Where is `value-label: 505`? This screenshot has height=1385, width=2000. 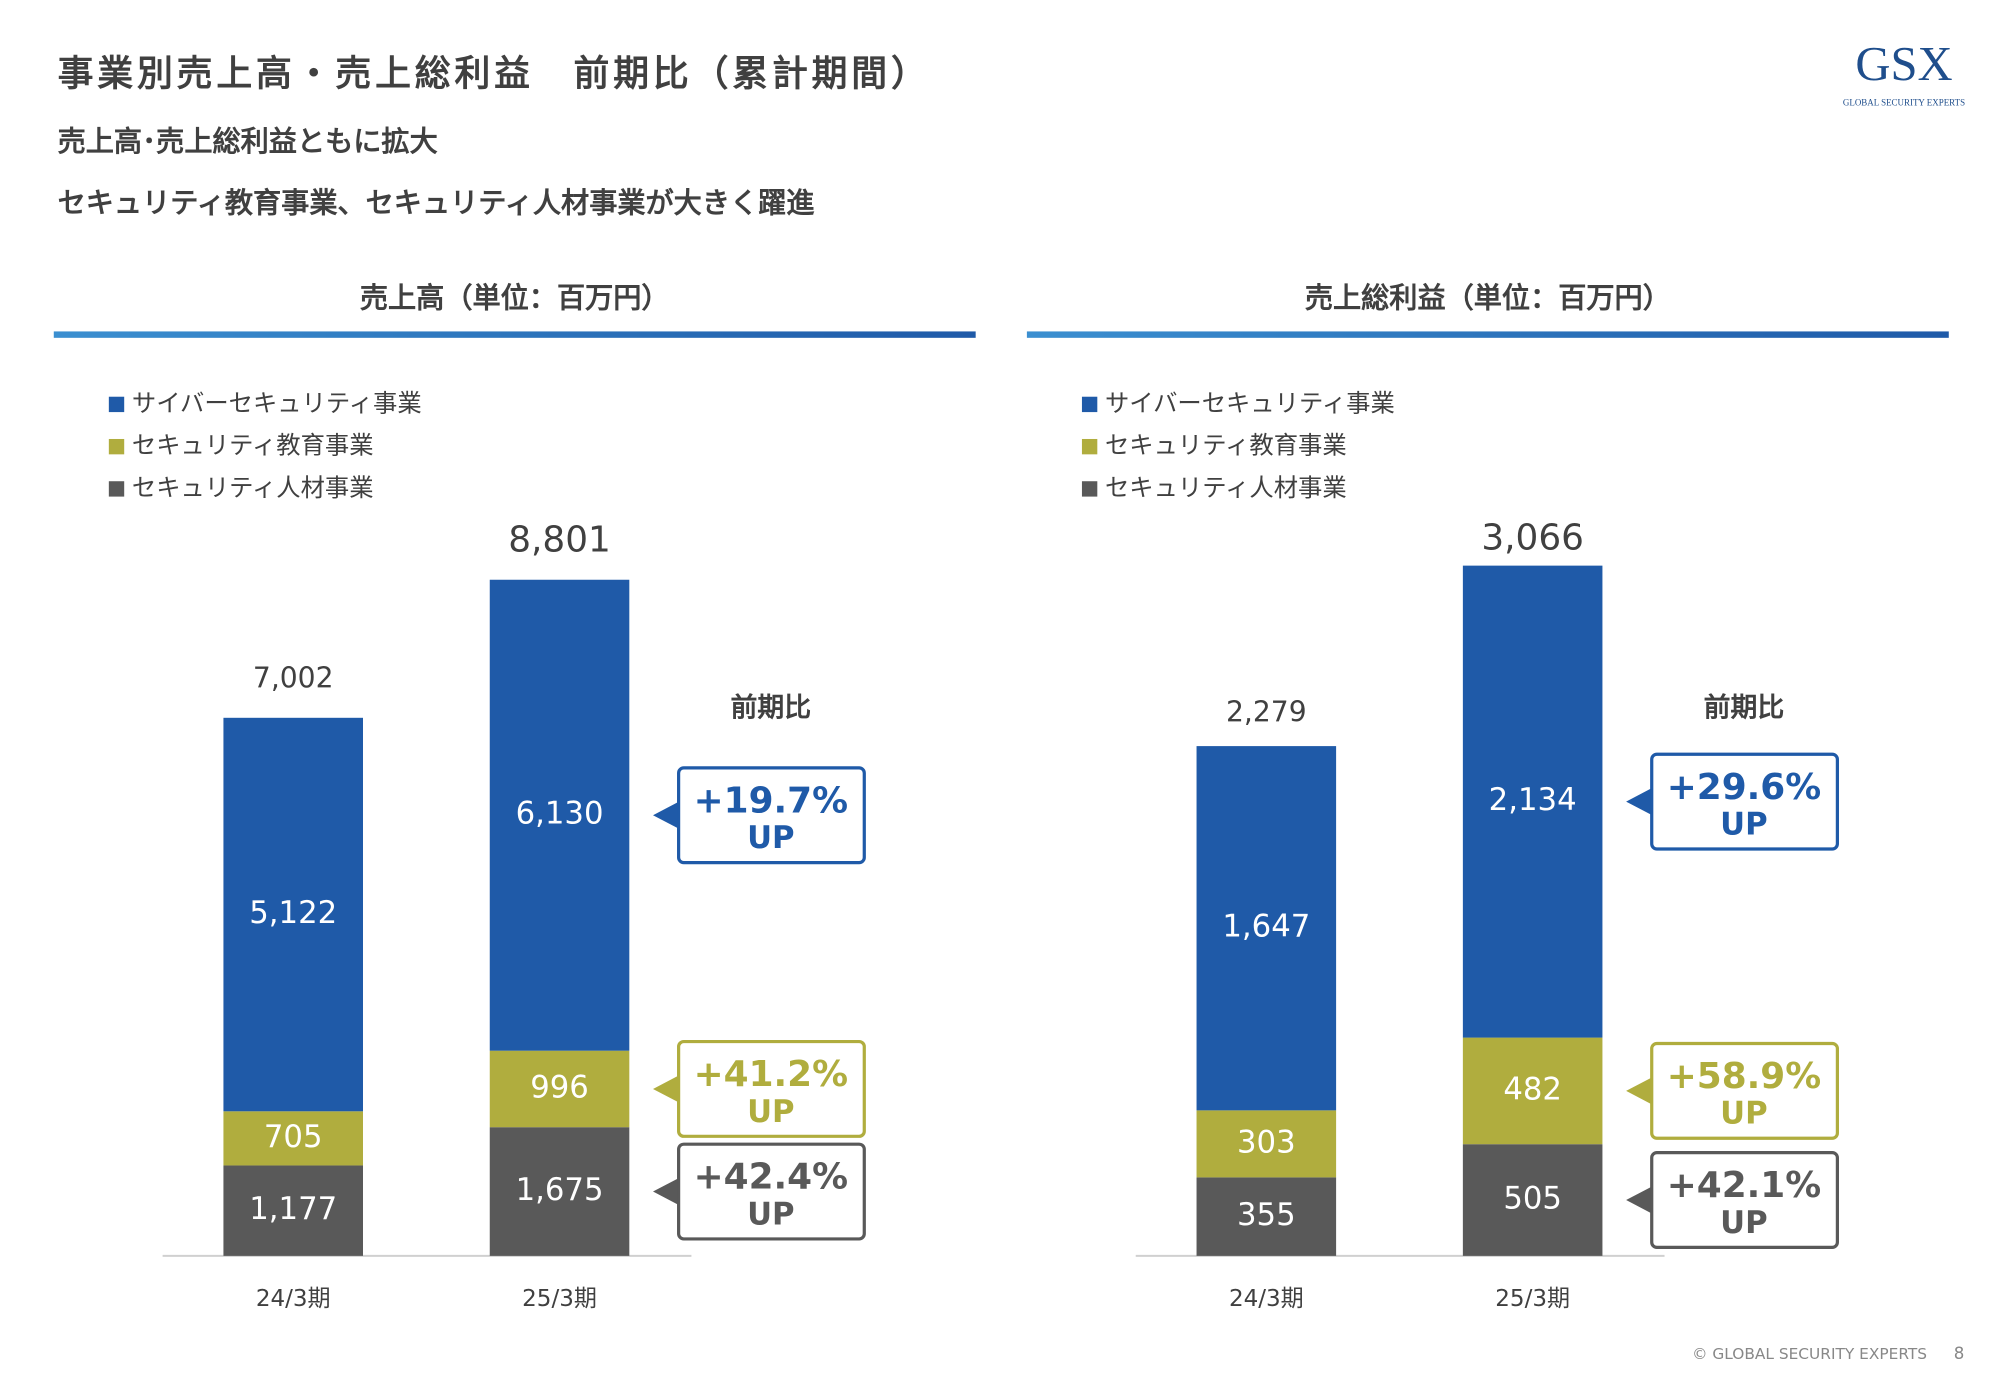
value-label: 505 is located at coordinates (1532, 1199).